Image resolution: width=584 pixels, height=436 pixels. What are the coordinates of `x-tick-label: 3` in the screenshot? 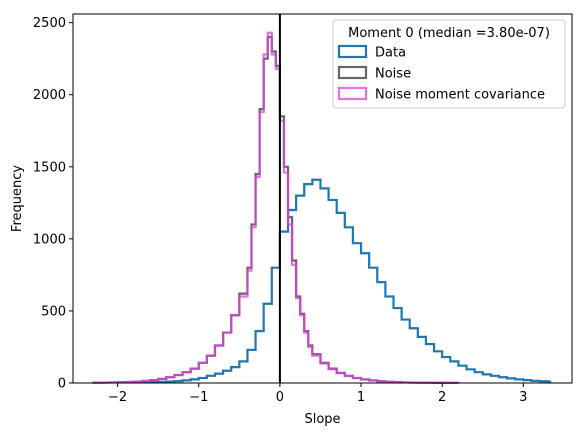 It's located at (523, 397).